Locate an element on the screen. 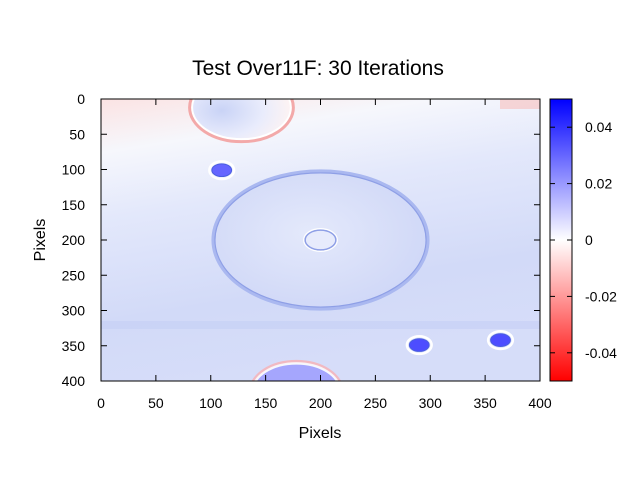 This screenshot has width=640, height=480. x-tick-label-1: 50 is located at coordinates (156, 403).